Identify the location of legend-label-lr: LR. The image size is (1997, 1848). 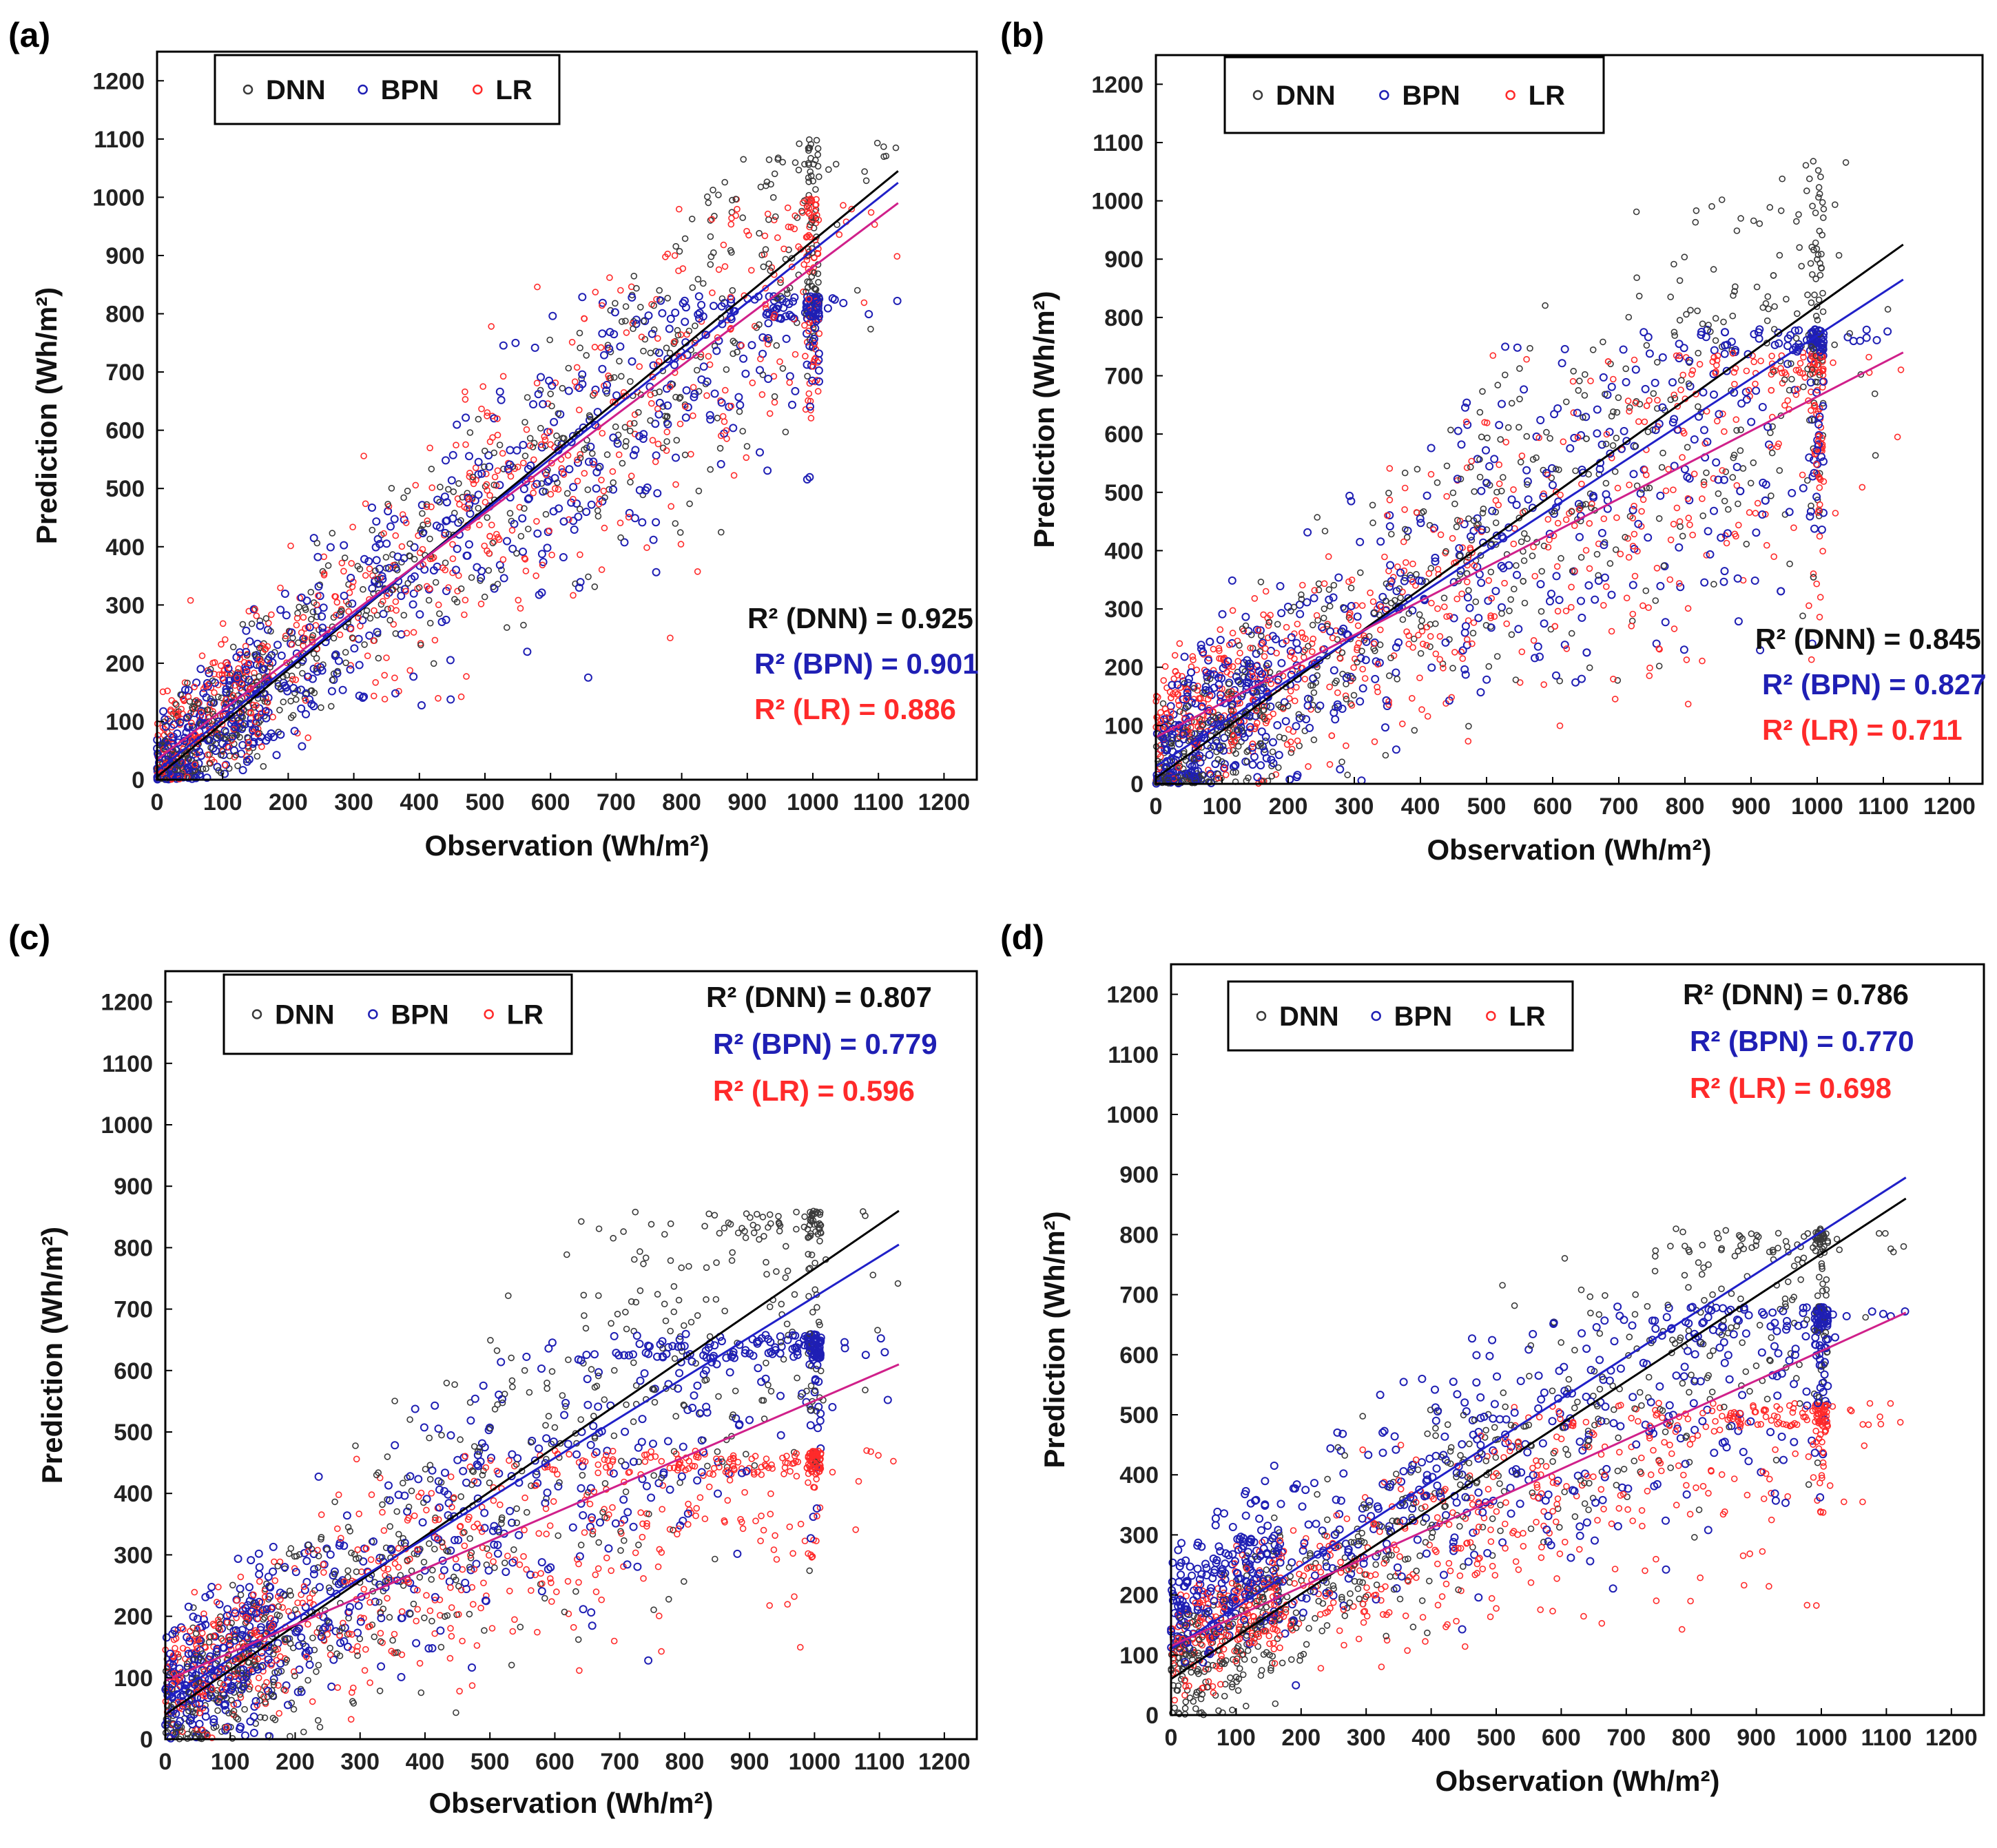
(513, 90).